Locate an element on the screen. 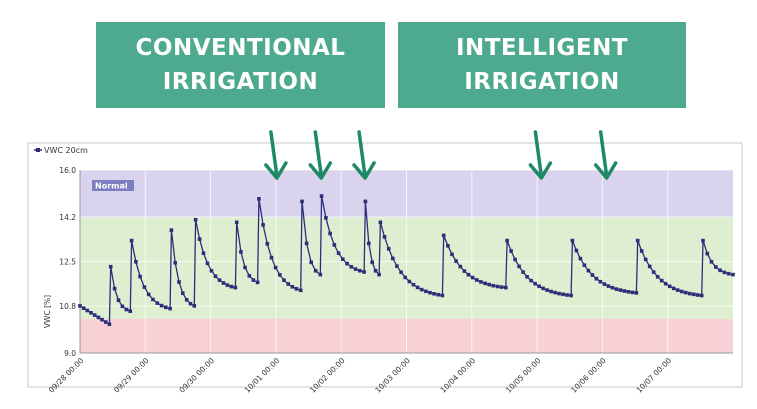 This screenshot has width=757, height=409. y-tick-label-2: 12.5 is located at coordinates (67, 262).